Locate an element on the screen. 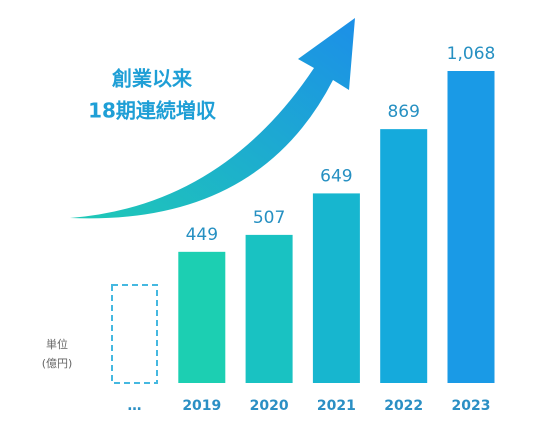 The height and width of the screenshot is (432, 549). annotation: 18期連続増収 is located at coordinates (152, 111).